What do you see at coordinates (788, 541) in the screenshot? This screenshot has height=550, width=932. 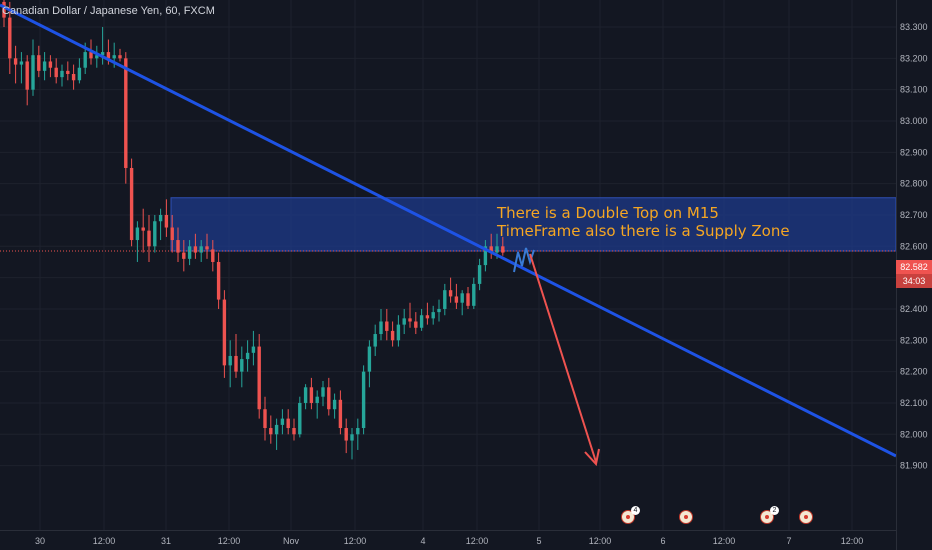 I see `time-tick-label: 7` at bounding box center [788, 541].